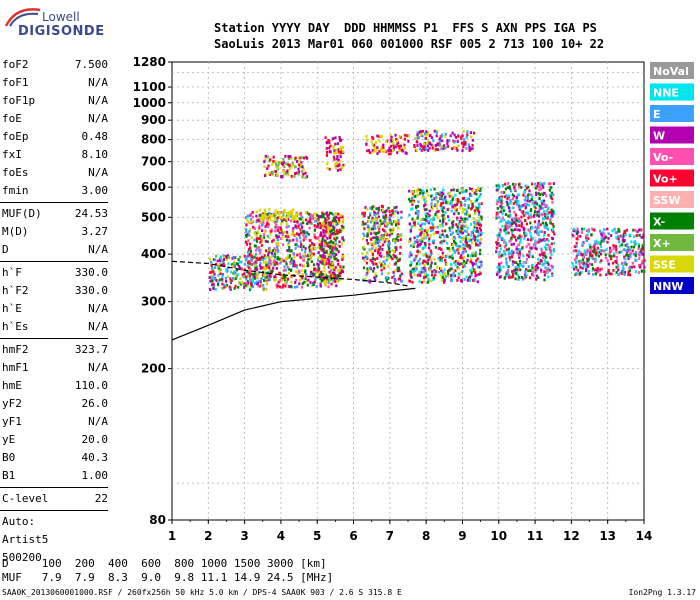 This screenshot has height=600, width=700. What do you see at coordinates (54, 487) in the screenshot?
I see `param-separator` at bounding box center [54, 487].